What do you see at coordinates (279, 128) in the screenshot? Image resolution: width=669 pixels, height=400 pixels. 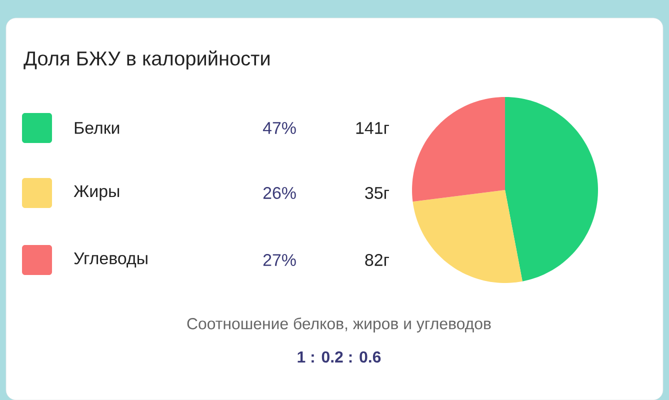 I see `data-label: 47%` at bounding box center [279, 128].